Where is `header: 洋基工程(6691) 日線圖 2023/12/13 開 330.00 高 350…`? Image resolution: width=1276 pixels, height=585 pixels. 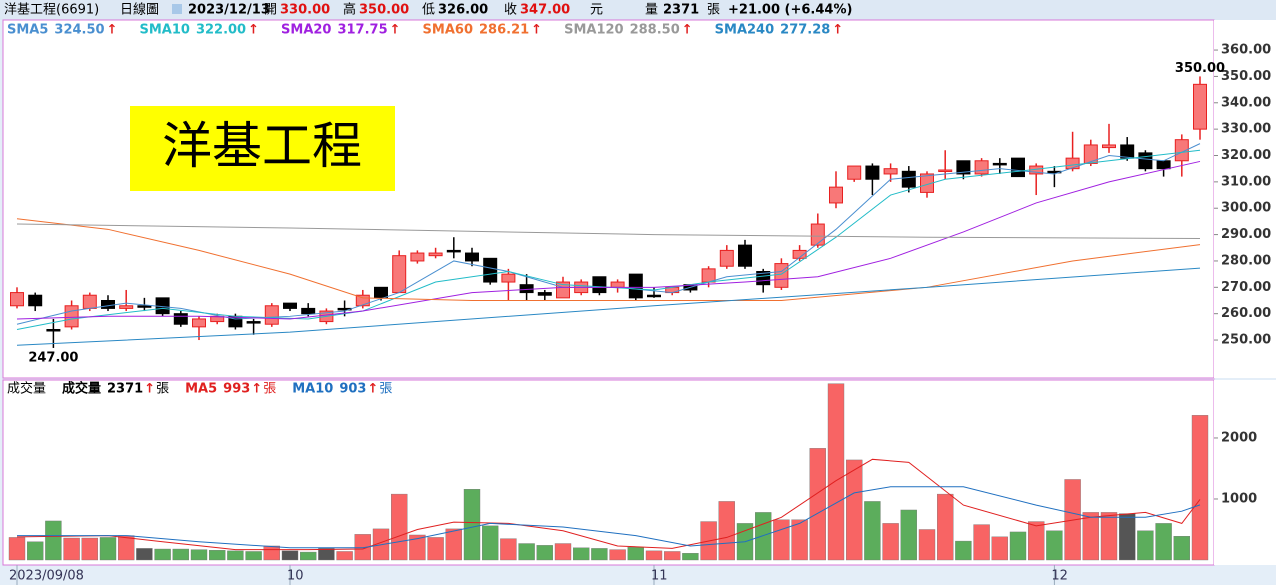
header: 洋基工程(6691) 日線圖 2023/12/13 開 330.00 高 350… is located at coordinates (428, 10).